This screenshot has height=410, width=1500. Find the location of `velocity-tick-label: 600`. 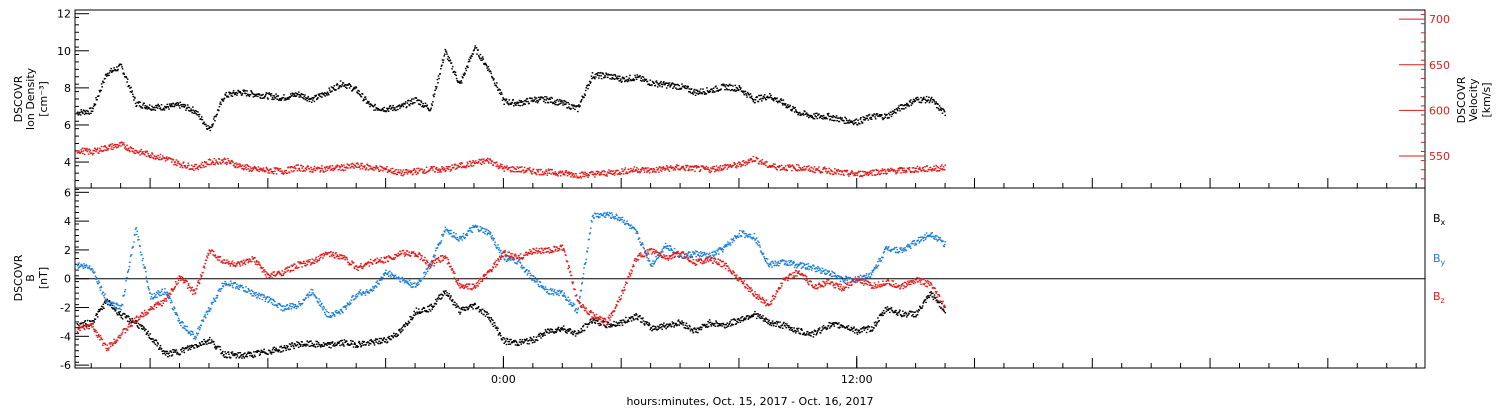

velocity-tick-label: 600 is located at coordinates (1439, 110).